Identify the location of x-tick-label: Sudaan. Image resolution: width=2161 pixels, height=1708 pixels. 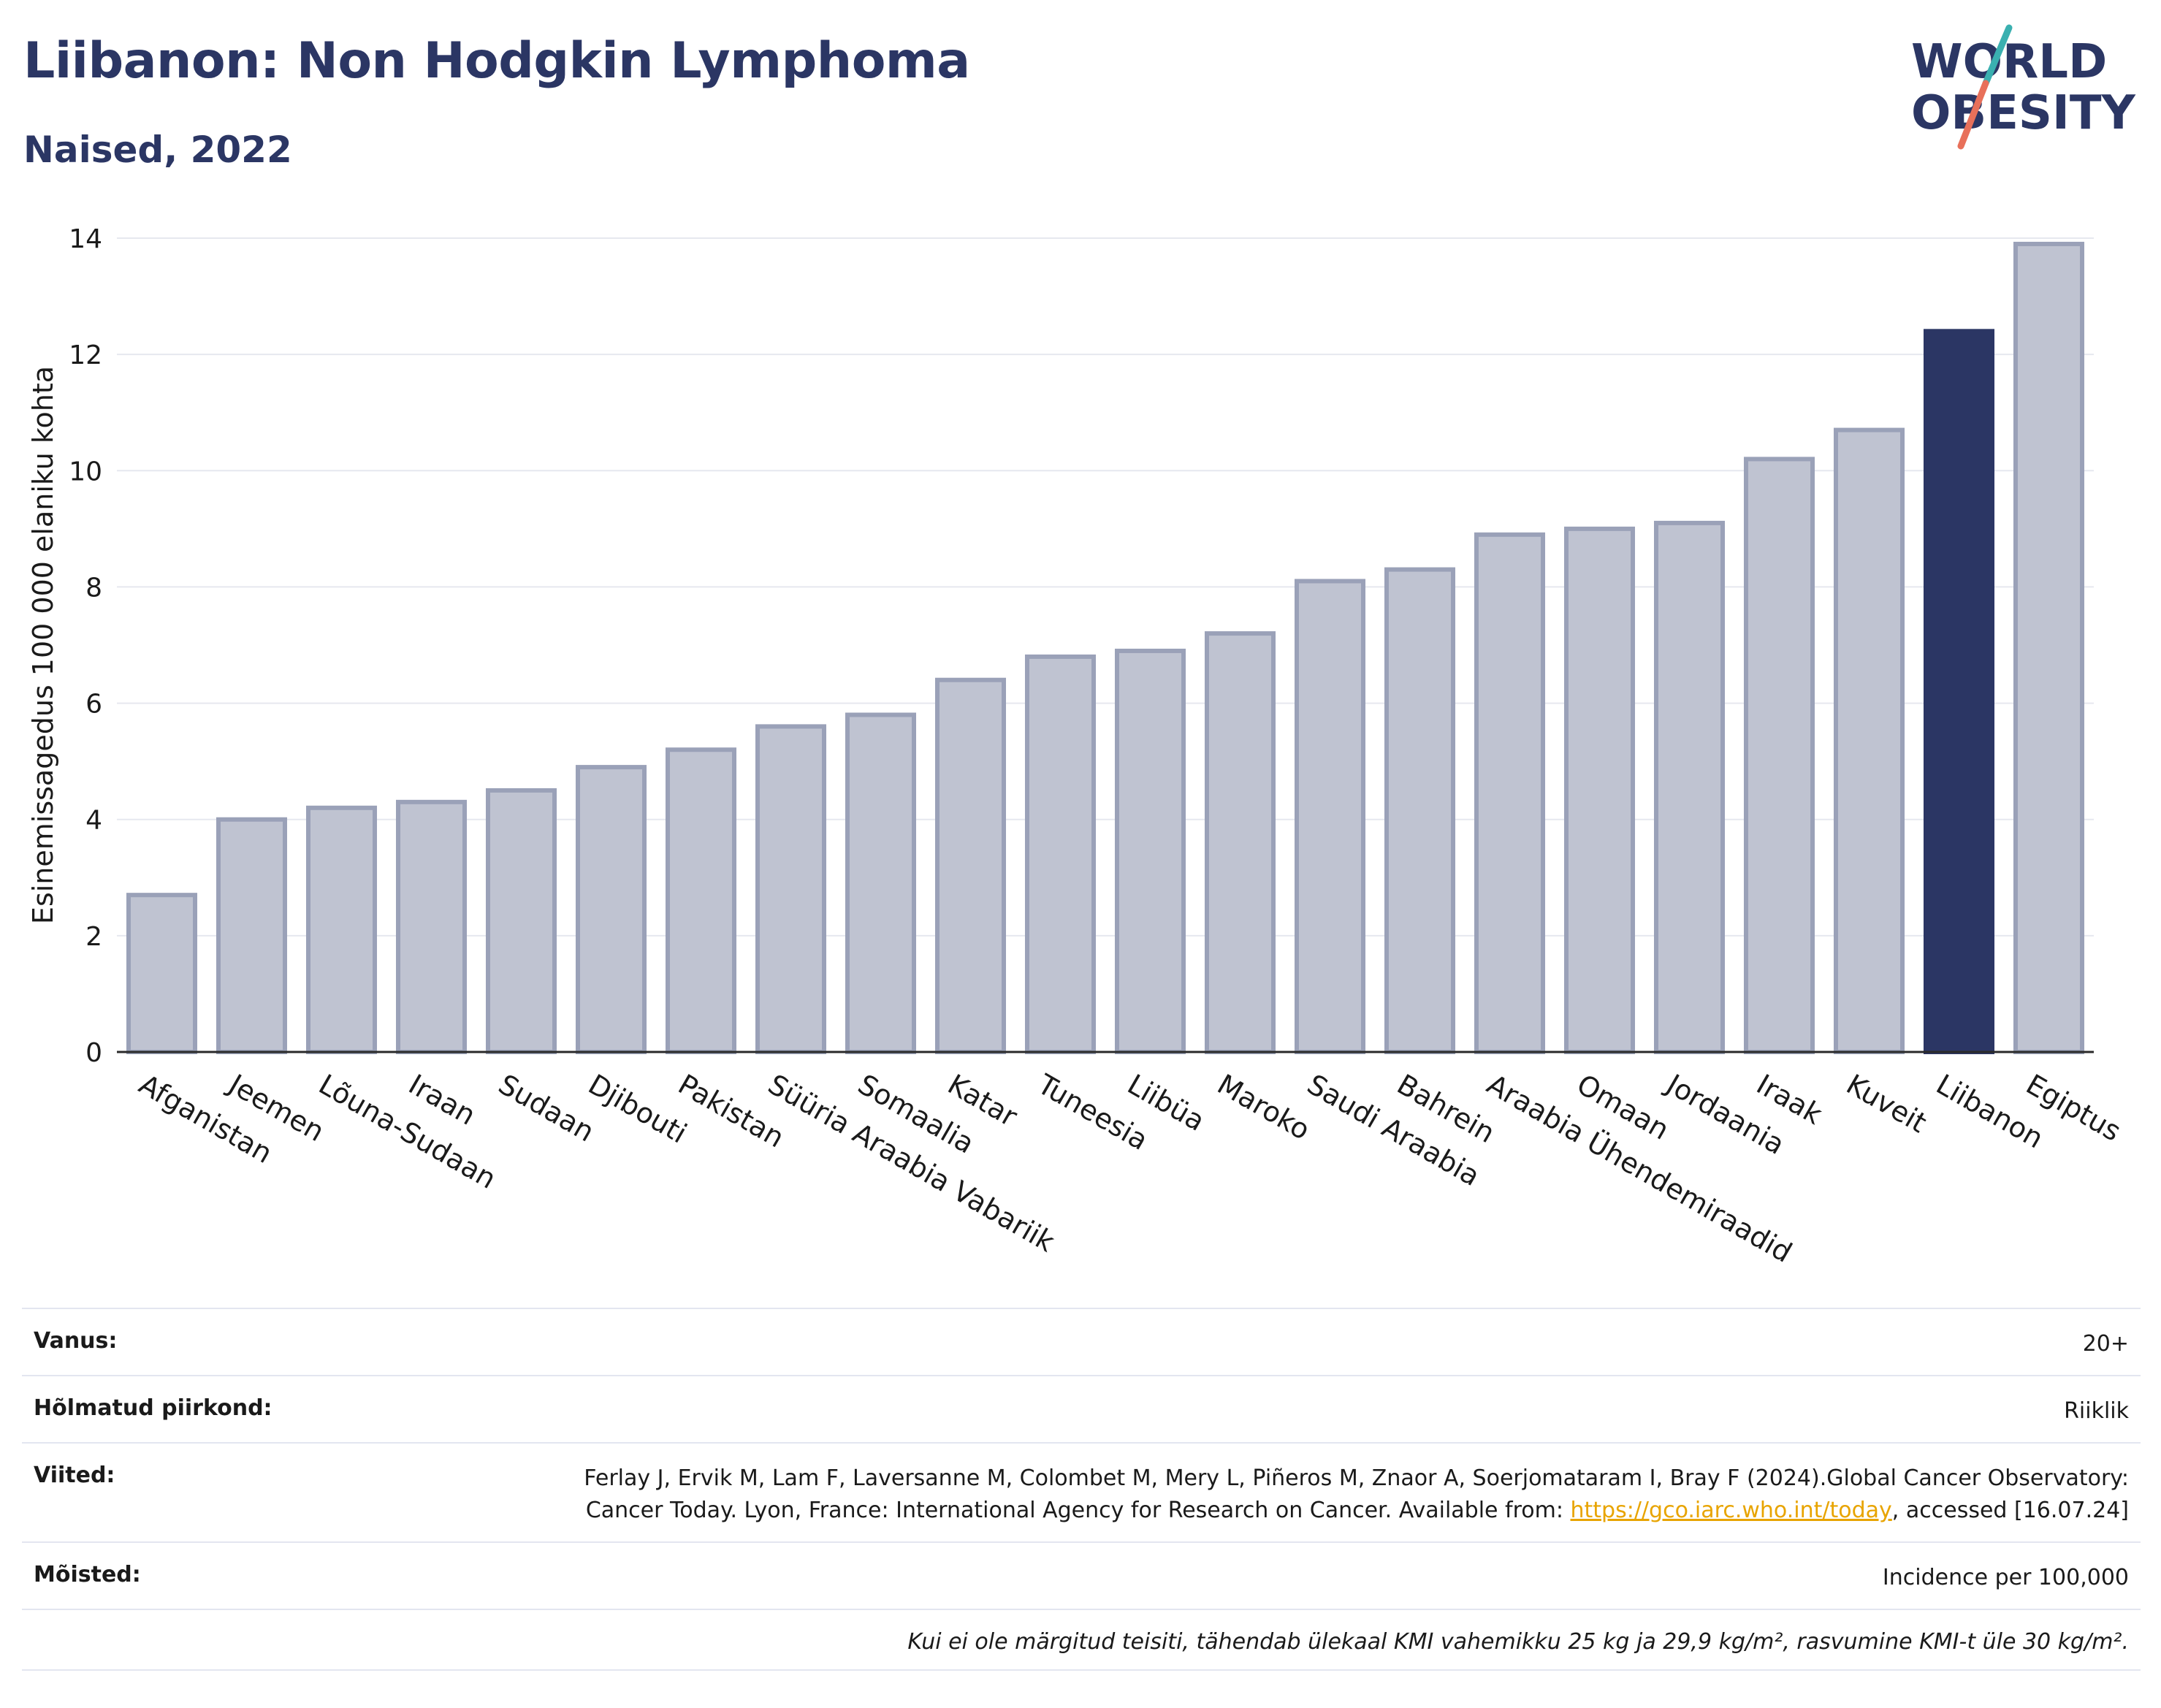
(546, 1108).